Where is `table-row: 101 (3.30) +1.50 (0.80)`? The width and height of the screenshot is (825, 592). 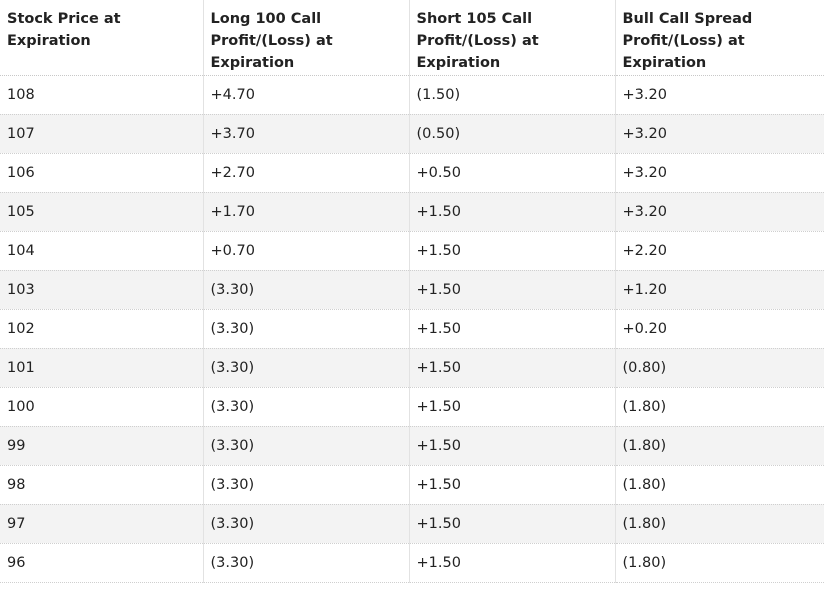
table-row: 101 (3.30) +1.50 (0.80) is located at coordinates (412, 368).